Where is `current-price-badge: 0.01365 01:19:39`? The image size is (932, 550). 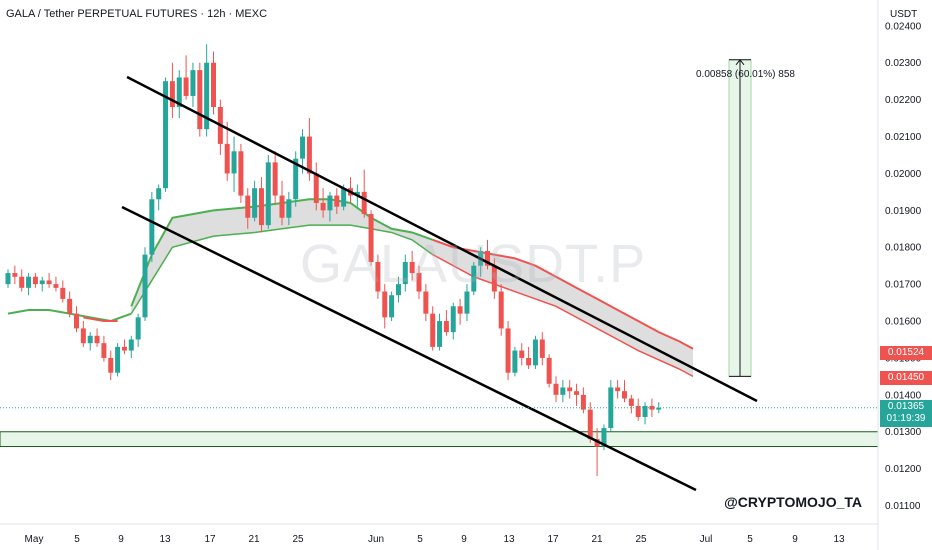 current-price-badge: 0.01365 01:19:39 is located at coordinates (906, 413).